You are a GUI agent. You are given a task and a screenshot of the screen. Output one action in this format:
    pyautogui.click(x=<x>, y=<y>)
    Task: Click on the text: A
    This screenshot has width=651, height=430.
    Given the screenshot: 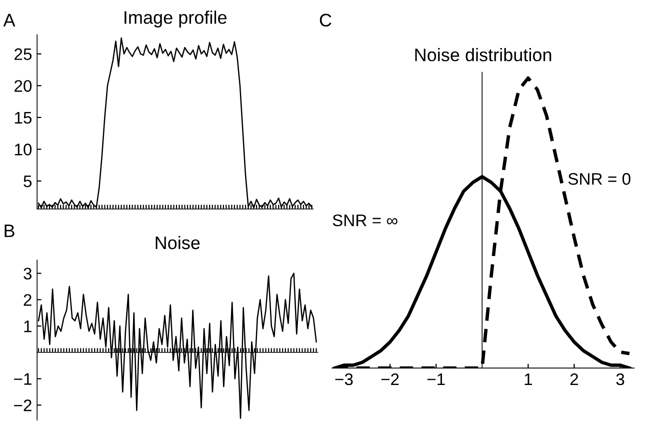 What is the action you would take?
    pyautogui.click(x=9, y=20)
    